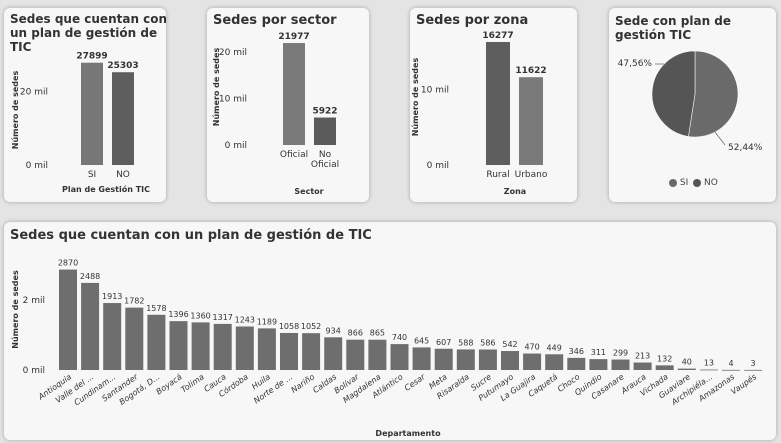 Image resolution: width=781 pixels, height=443 pixels. I want to click on bar-data-label: 1913, so click(112, 296).